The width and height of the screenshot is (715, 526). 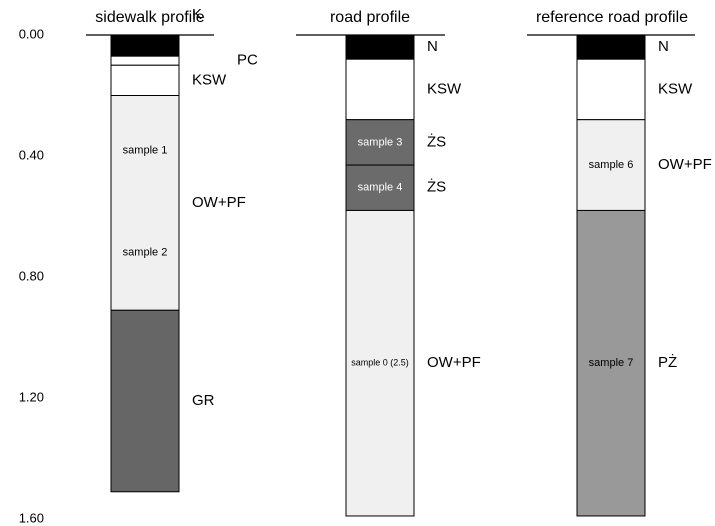 I want to click on sample-label: sample 0 (2.5), so click(x=380, y=363).